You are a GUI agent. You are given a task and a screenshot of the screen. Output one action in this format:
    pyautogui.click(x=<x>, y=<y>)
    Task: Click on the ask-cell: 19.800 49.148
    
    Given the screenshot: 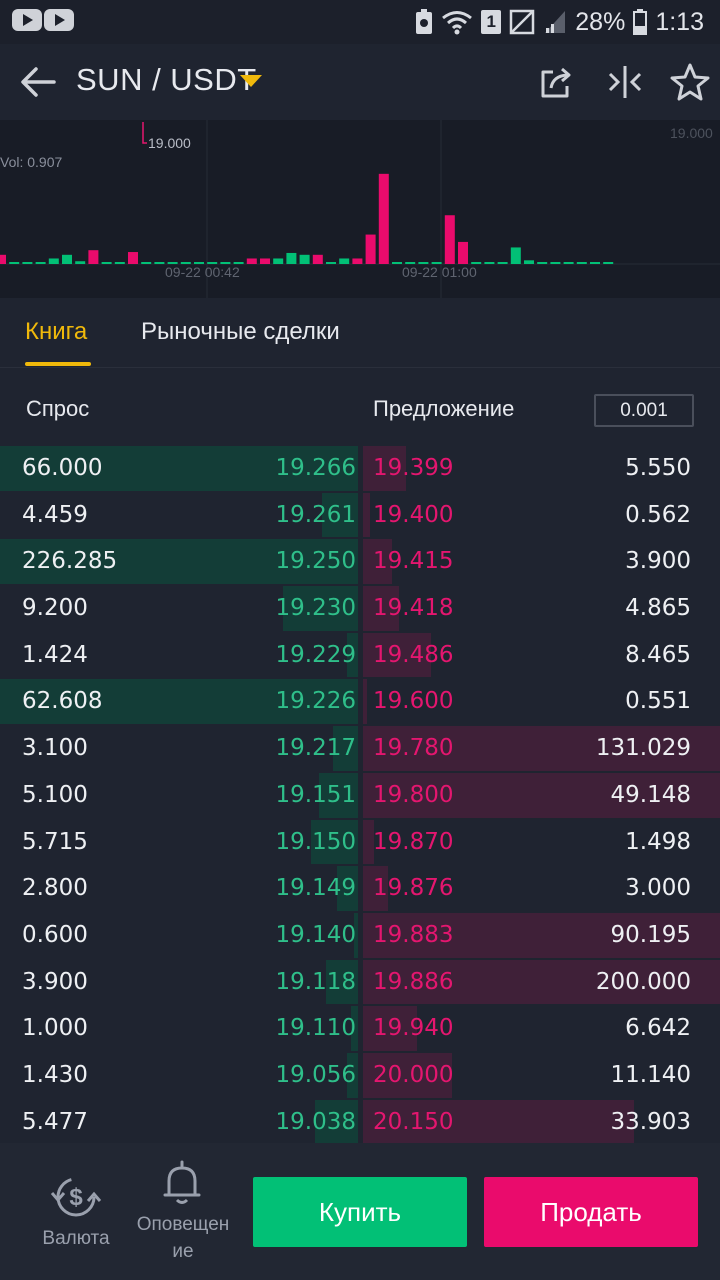 What is the action you would take?
    pyautogui.click(x=541, y=795)
    